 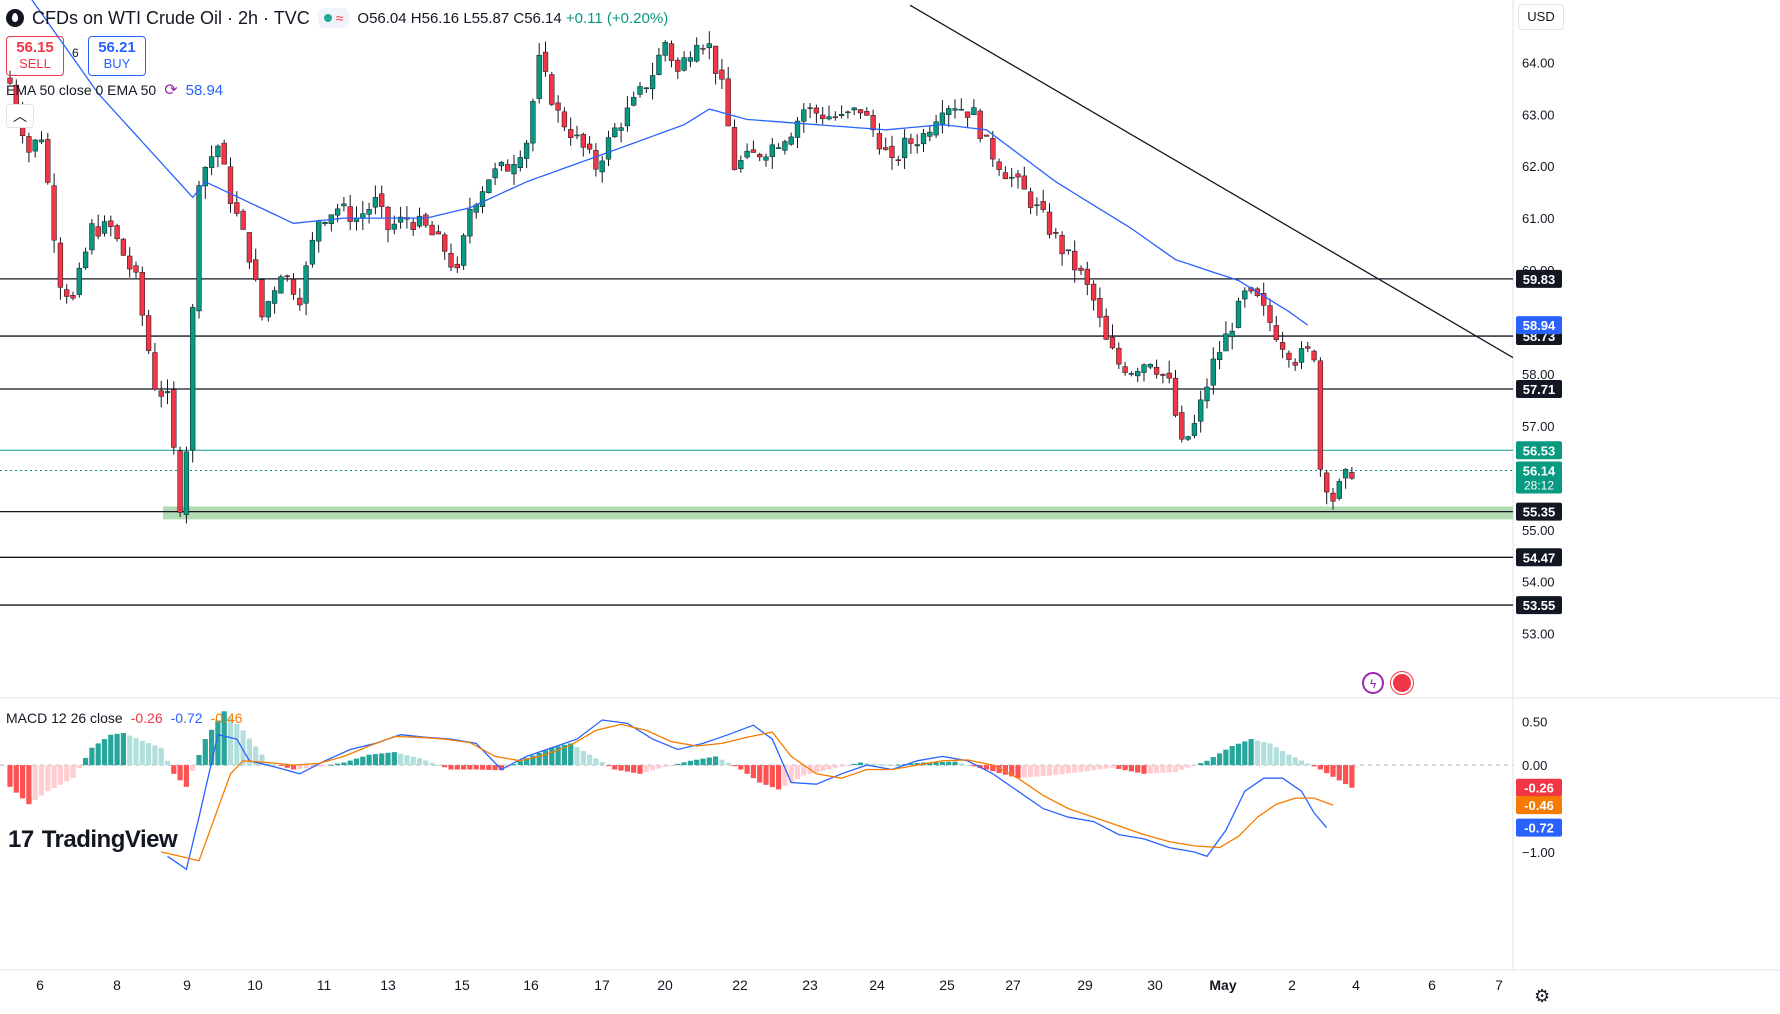 I want to click on tradingview-logo: 17 TradingView, so click(x=93, y=840).